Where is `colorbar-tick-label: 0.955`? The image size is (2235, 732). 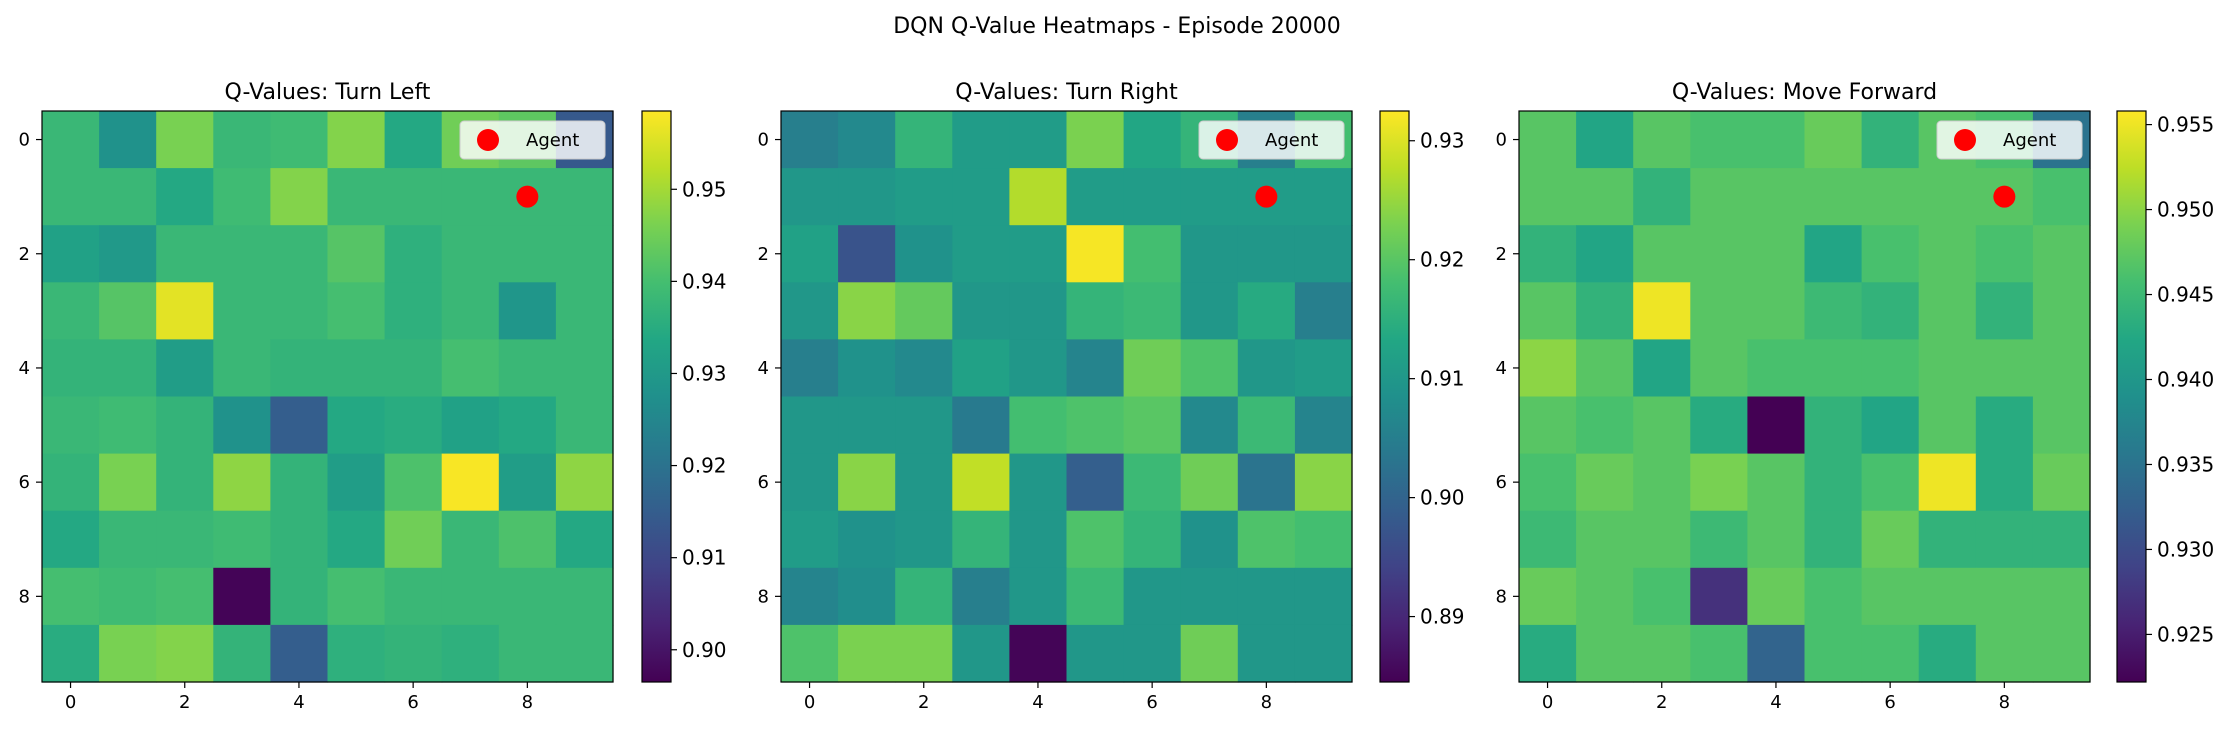 colorbar-tick-label: 0.955 is located at coordinates (2185, 125).